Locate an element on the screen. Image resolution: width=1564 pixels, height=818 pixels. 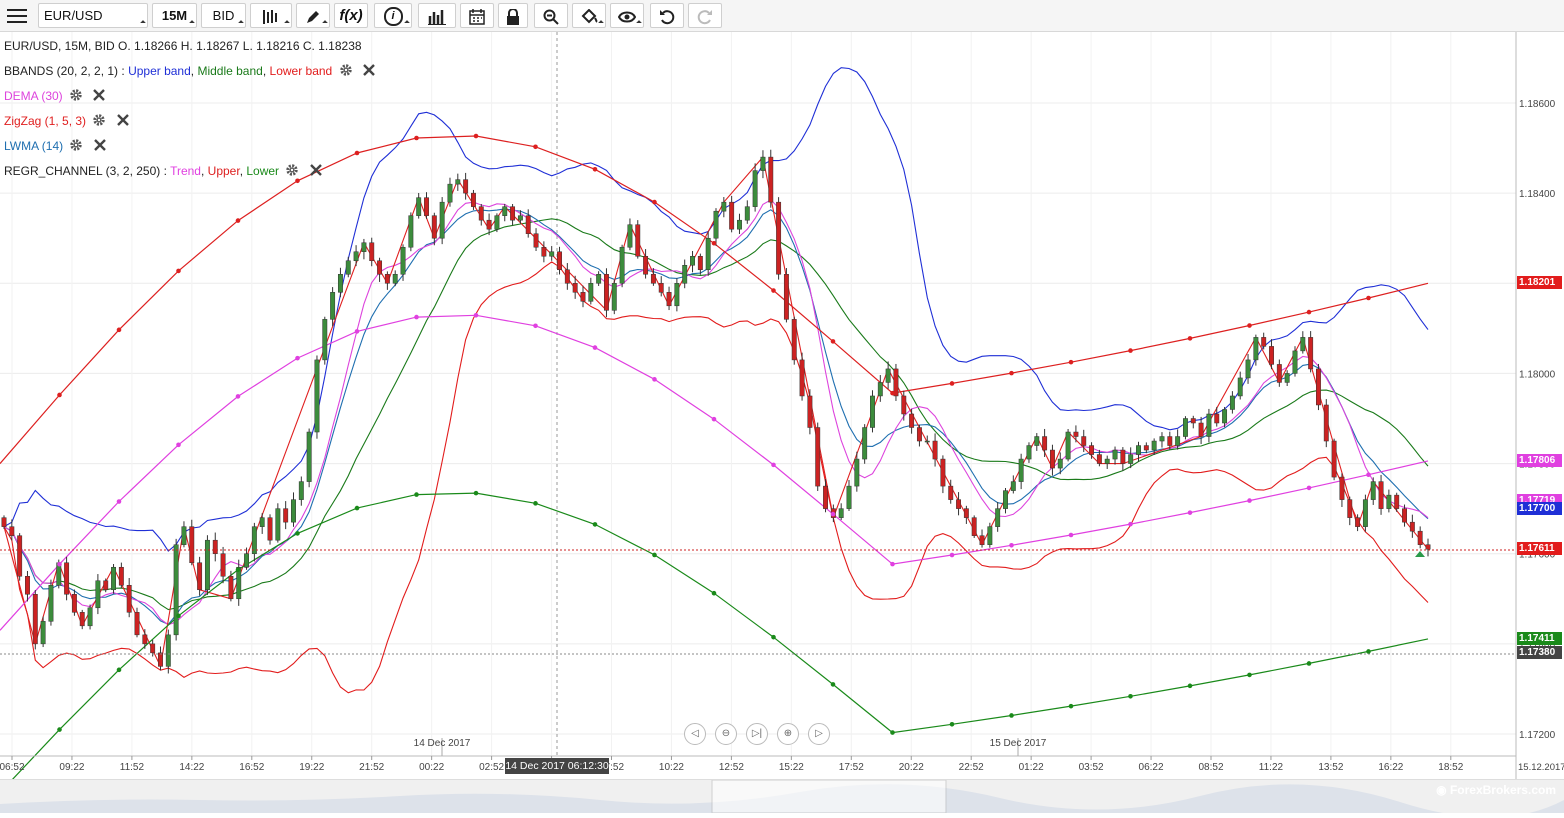
indicators-button: f(x) is located at coordinates (351, 15).